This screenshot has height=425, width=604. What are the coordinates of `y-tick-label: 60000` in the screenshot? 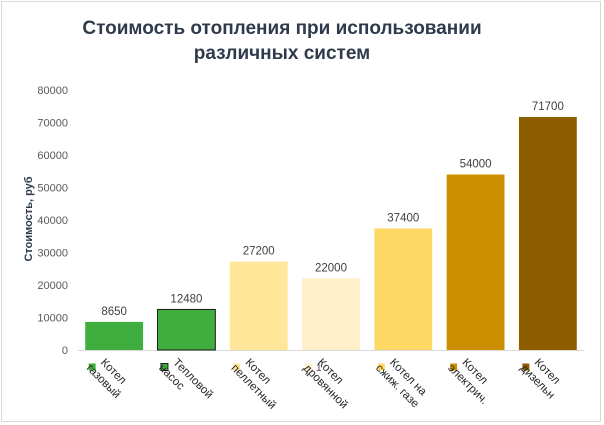 It's located at (52, 156).